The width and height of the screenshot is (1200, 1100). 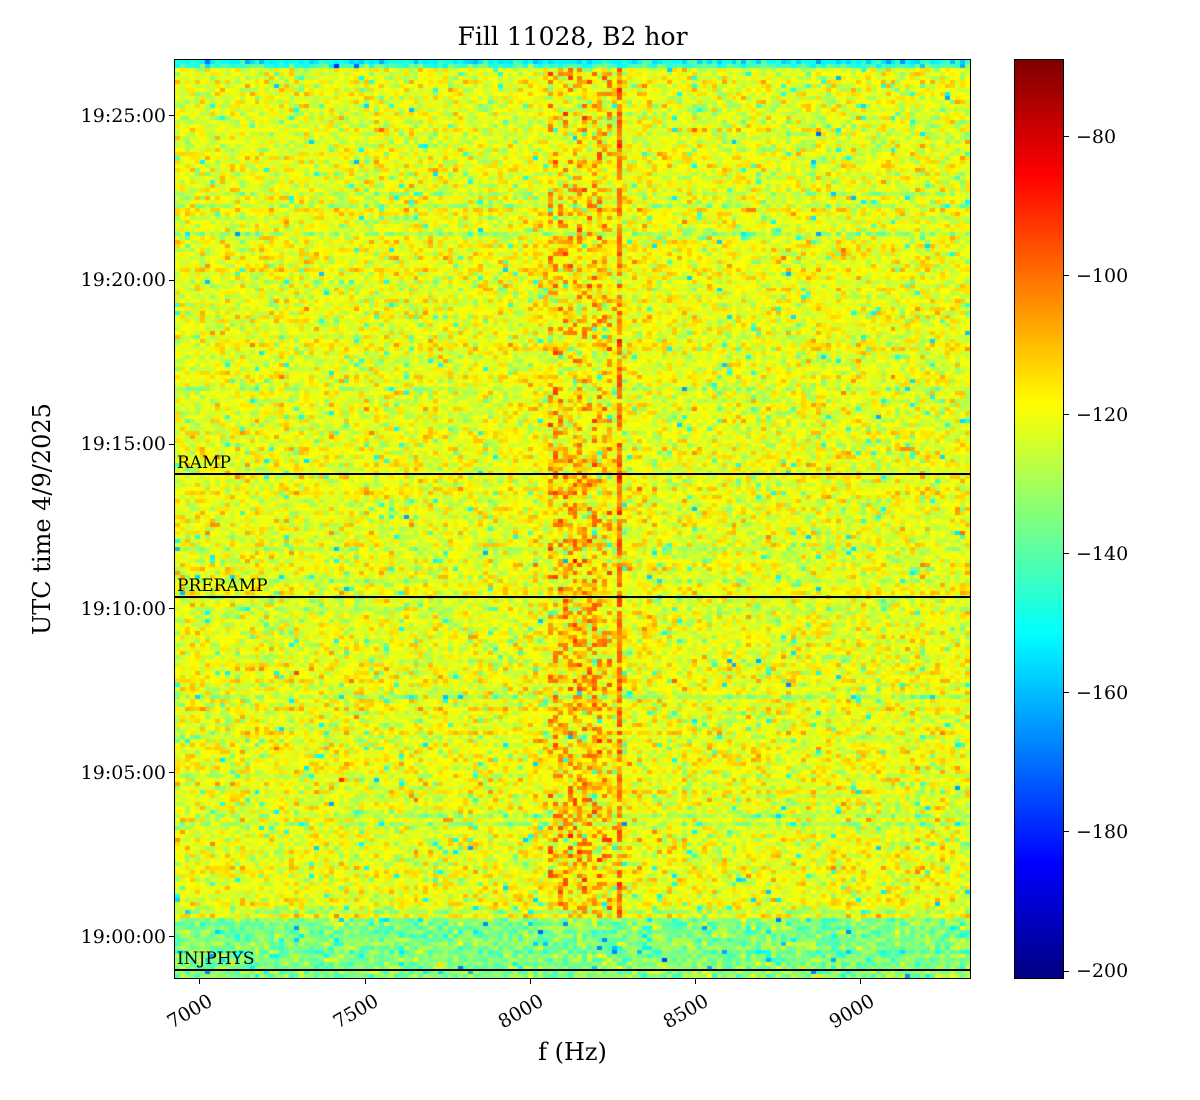 I want to click on annotation-label-ramp: RAMP, so click(x=204, y=462).